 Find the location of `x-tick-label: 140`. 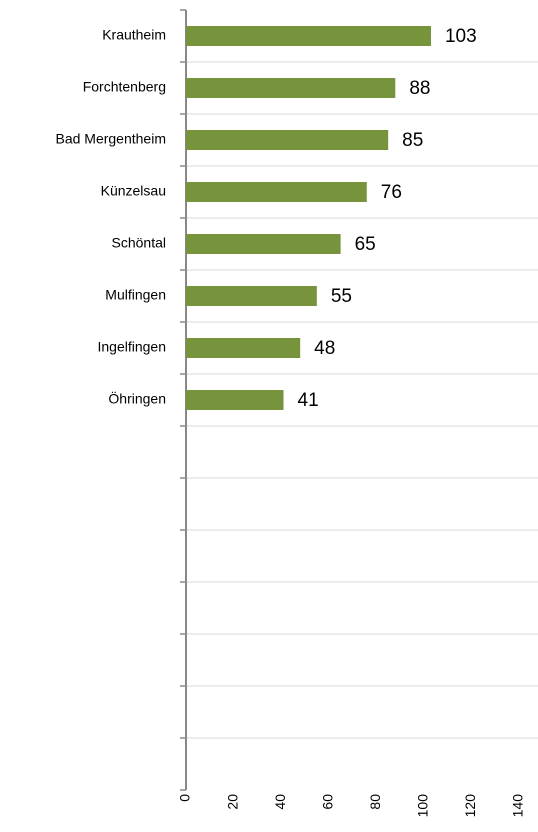

x-tick-label: 140 is located at coordinates (518, 806).